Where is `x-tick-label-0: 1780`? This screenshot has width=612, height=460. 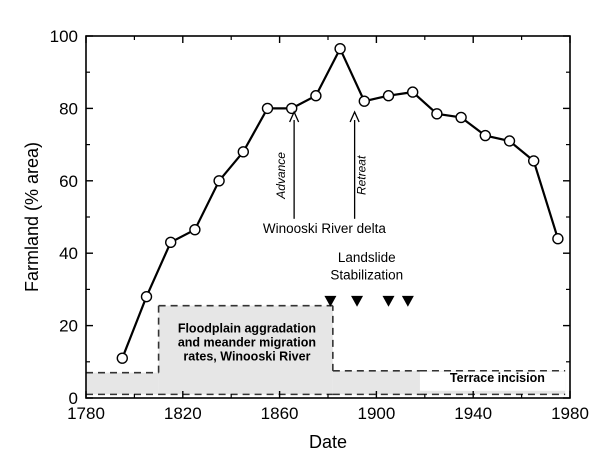
x-tick-label-0: 1780 is located at coordinates (86, 413).